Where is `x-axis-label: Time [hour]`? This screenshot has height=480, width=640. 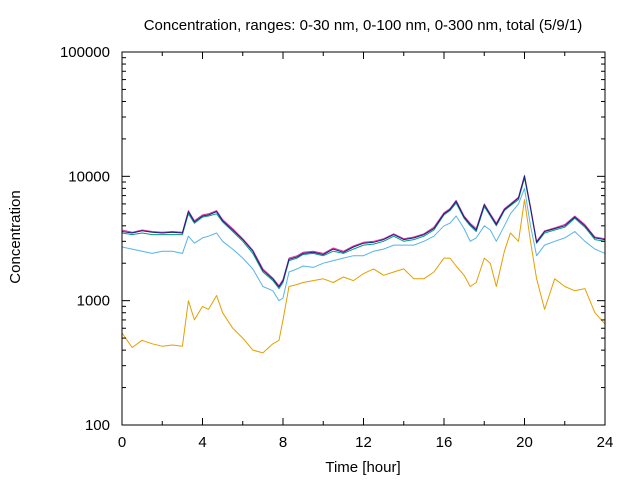 x-axis-label: Time [hour] is located at coordinates (362, 467).